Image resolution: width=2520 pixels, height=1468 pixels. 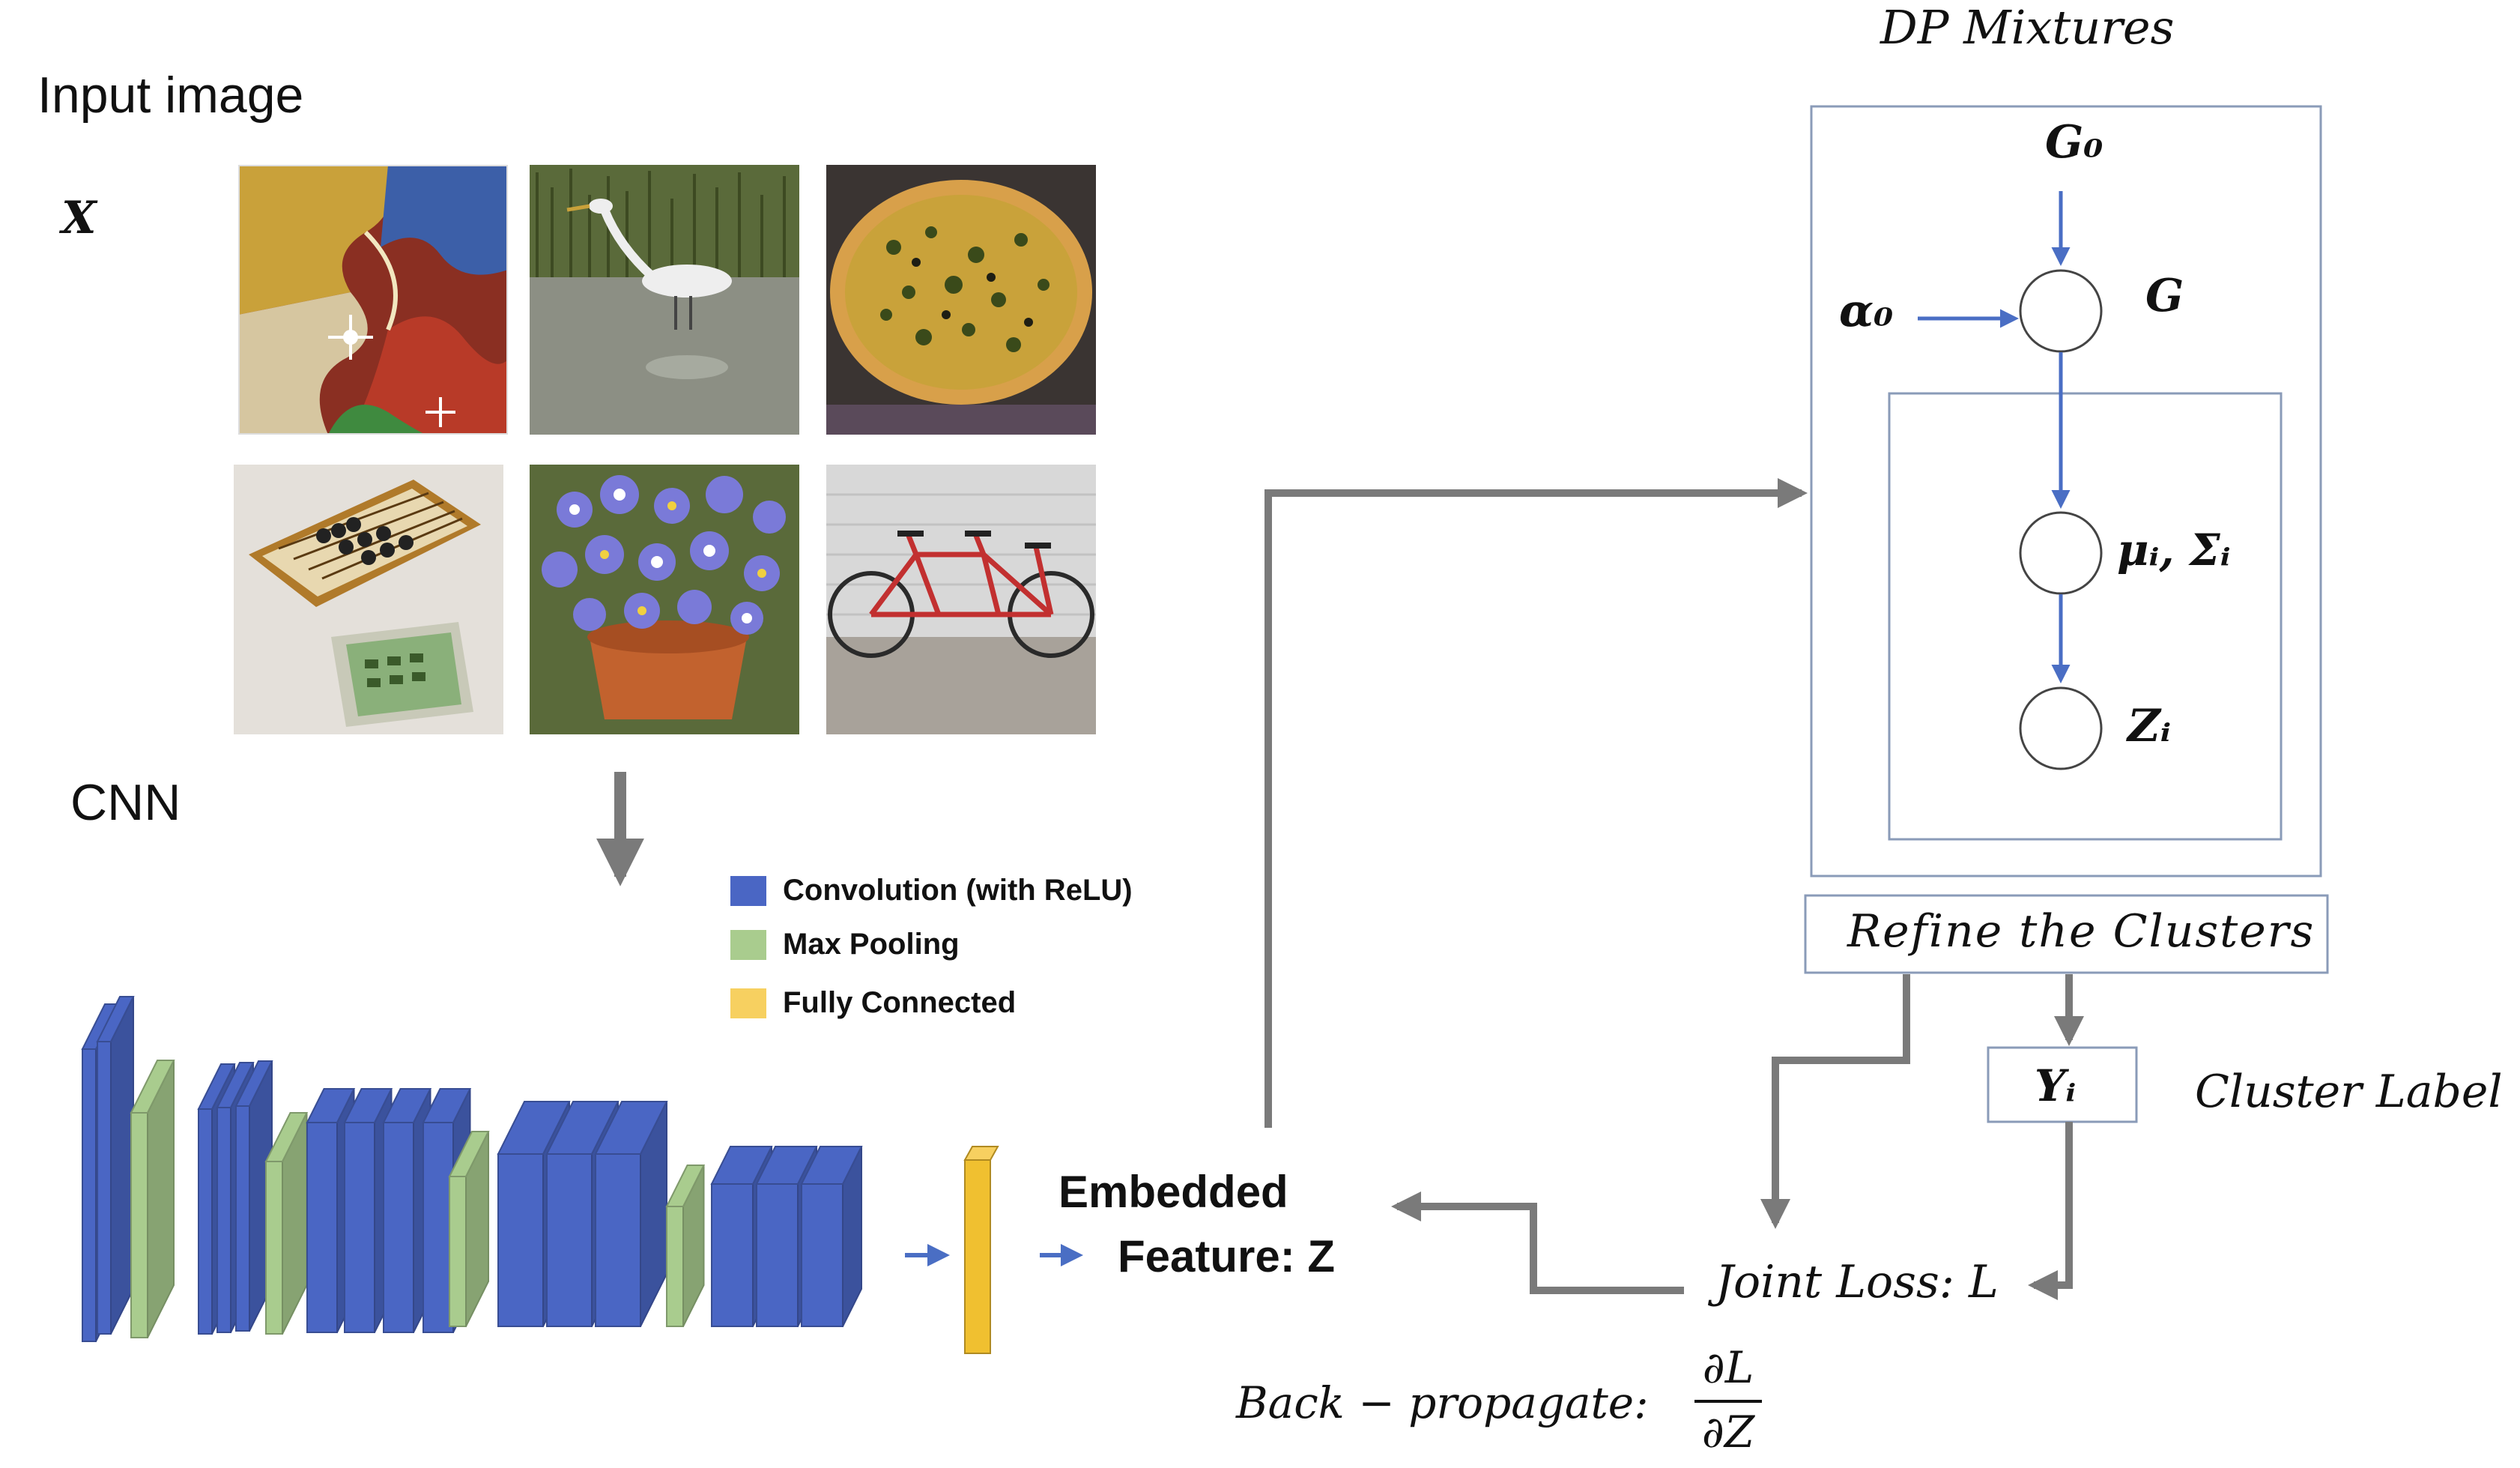 What do you see at coordinates (748, 1003) in the screenshot?
I see `legend-swatch-fully-connected` at bounding box center [748, 1003].